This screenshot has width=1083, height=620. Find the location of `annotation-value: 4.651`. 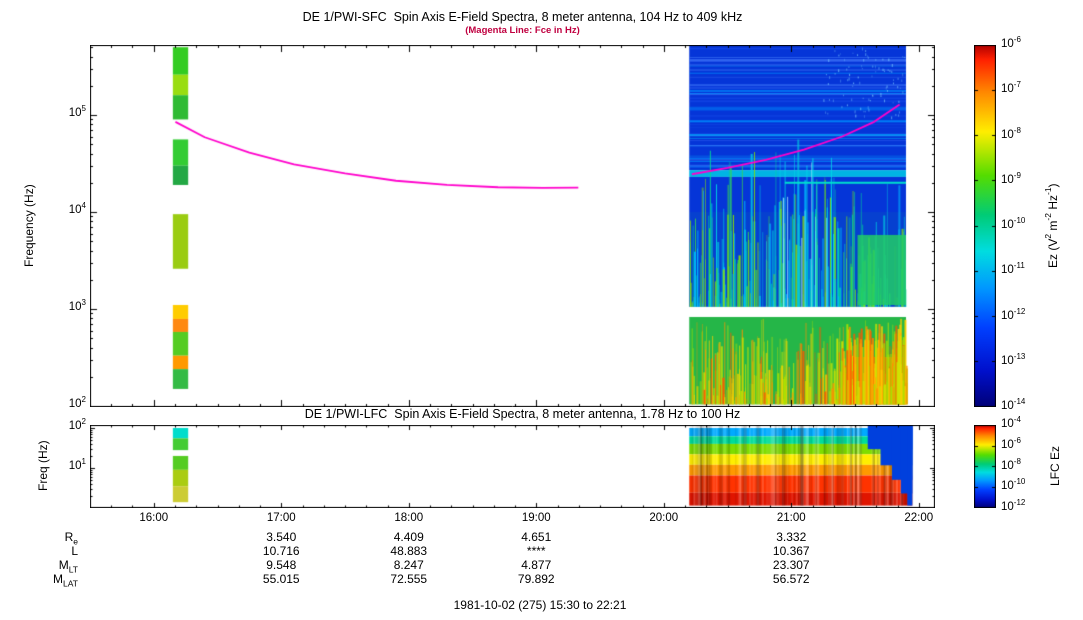

annotation-value: 4.651 is located at coordinates (536, 537).